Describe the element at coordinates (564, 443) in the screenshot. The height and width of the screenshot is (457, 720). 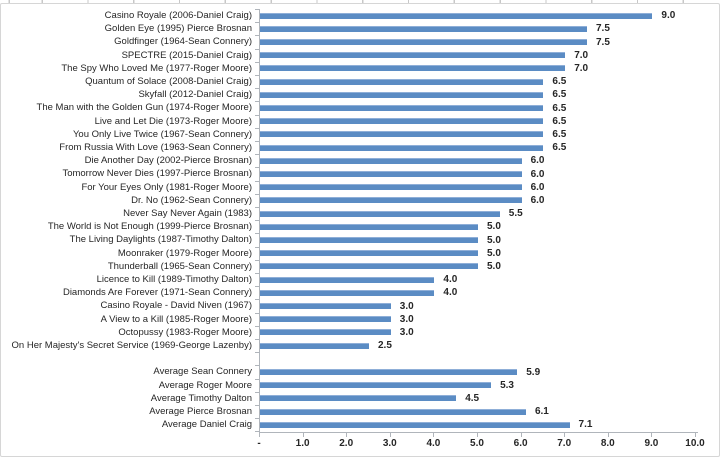
I see `value-axis-tick-label: 7.0` at that location.